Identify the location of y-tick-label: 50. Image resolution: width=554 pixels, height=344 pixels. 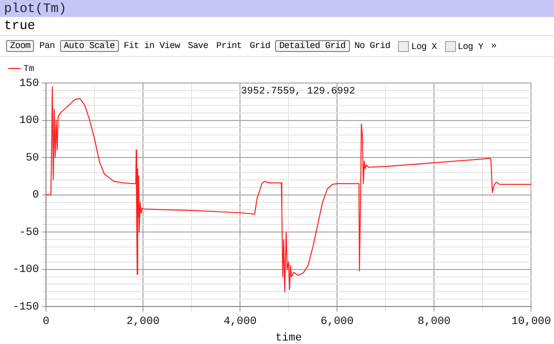
(32, 158).